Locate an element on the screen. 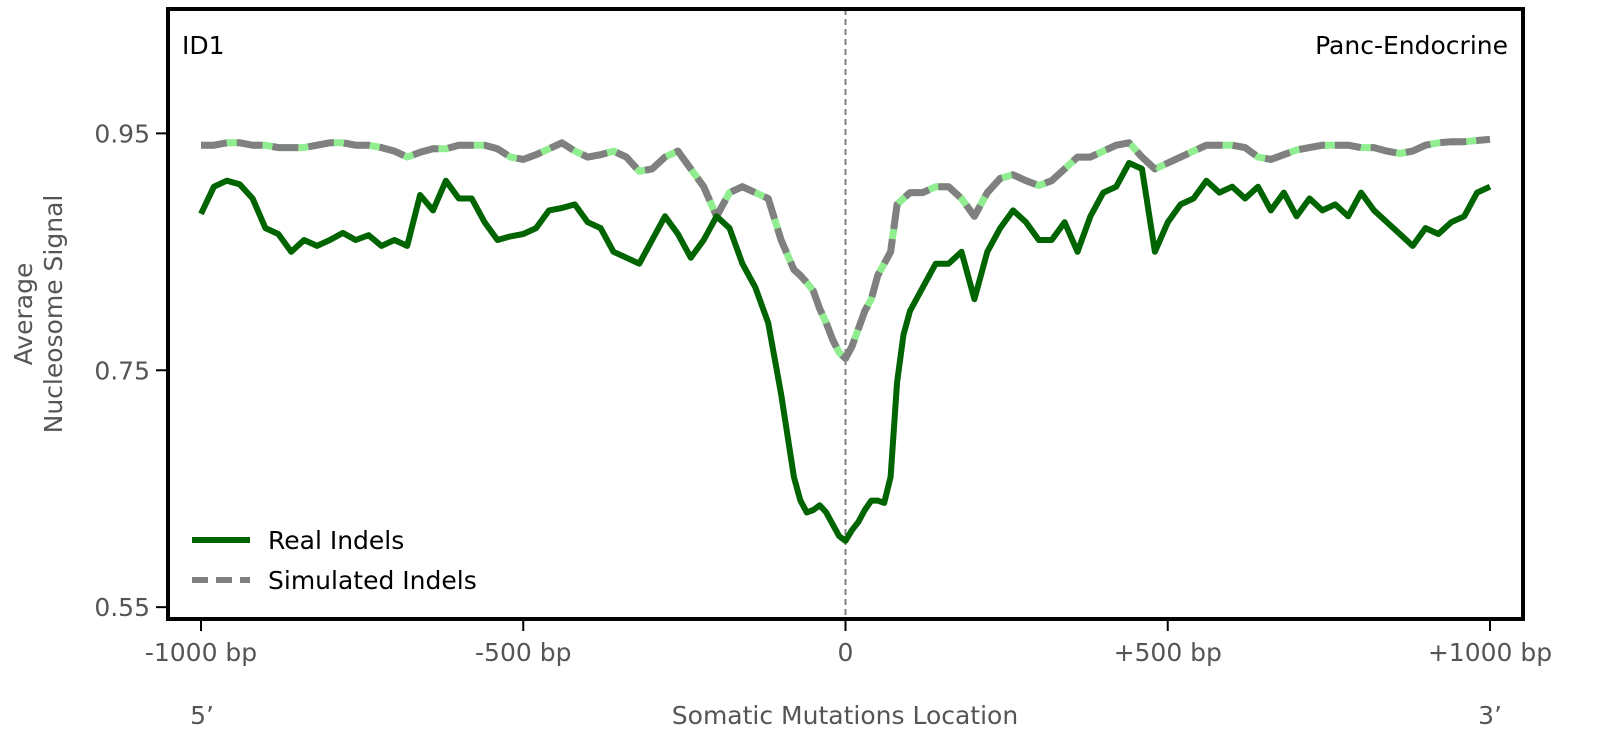 The height and width of the screenshot is (756, 1603). y-tick-label: 0.75 is located at coordinates (122, 370).